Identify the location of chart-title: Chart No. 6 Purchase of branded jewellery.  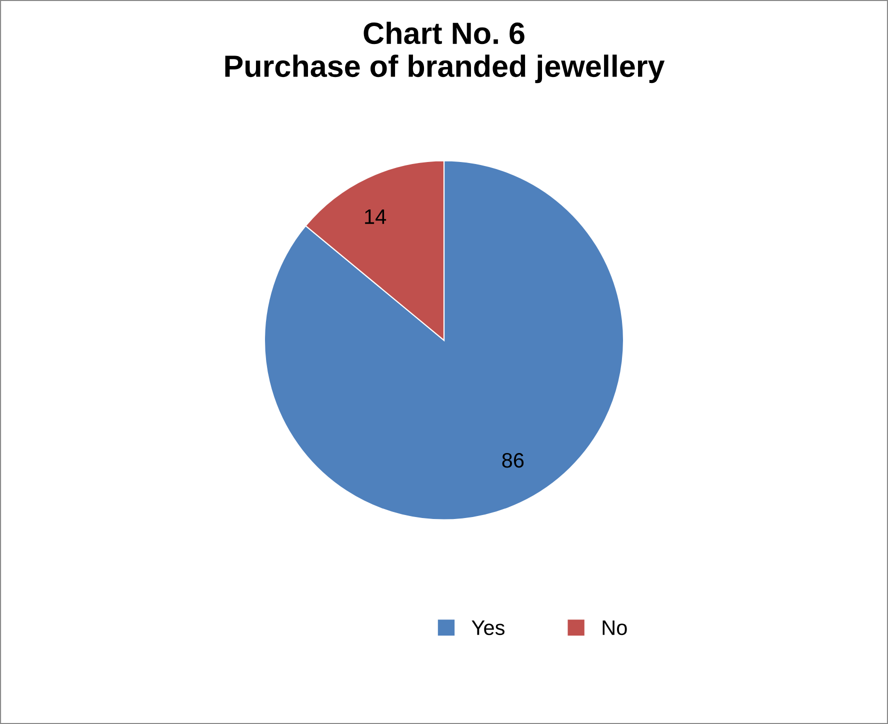
(445, 53).